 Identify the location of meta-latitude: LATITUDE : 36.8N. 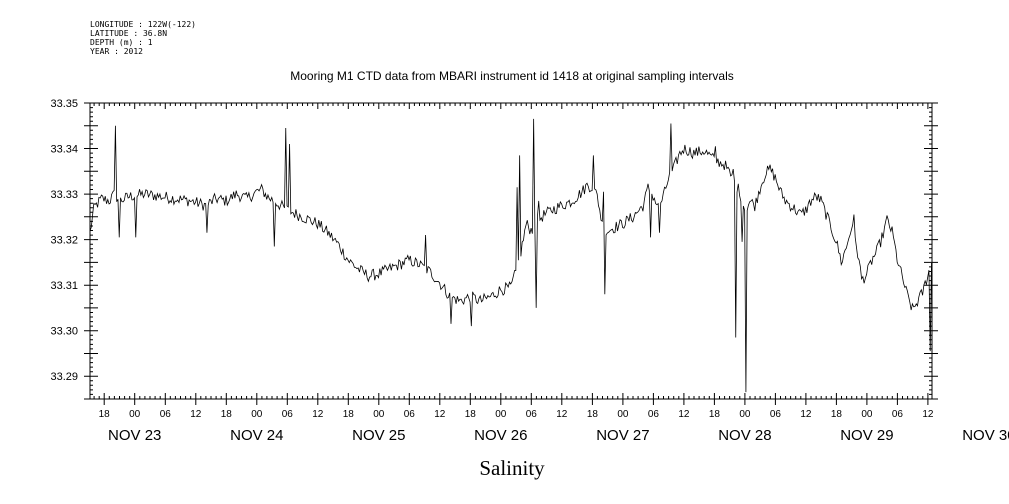
(129, 33).